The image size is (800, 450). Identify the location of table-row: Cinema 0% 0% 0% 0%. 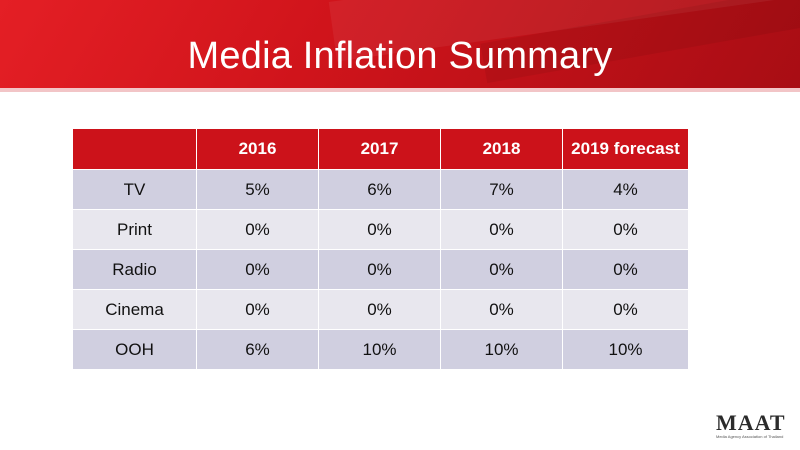
(380, 309).